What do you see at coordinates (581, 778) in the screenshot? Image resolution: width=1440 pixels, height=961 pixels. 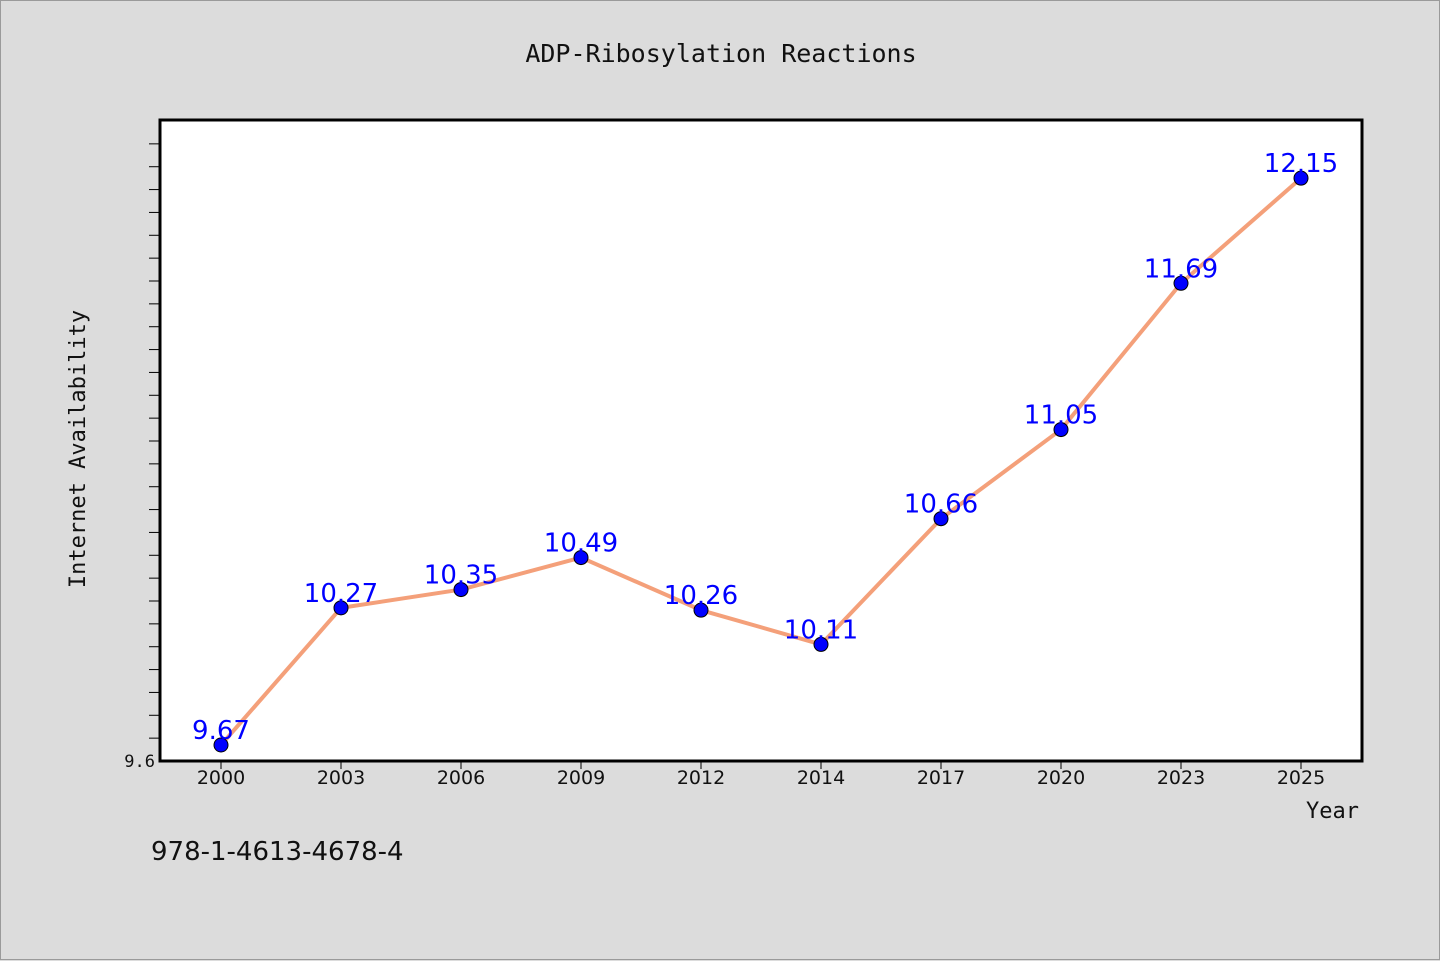 I see `x-tick-label: 2009` at bounding box center [581, 778].